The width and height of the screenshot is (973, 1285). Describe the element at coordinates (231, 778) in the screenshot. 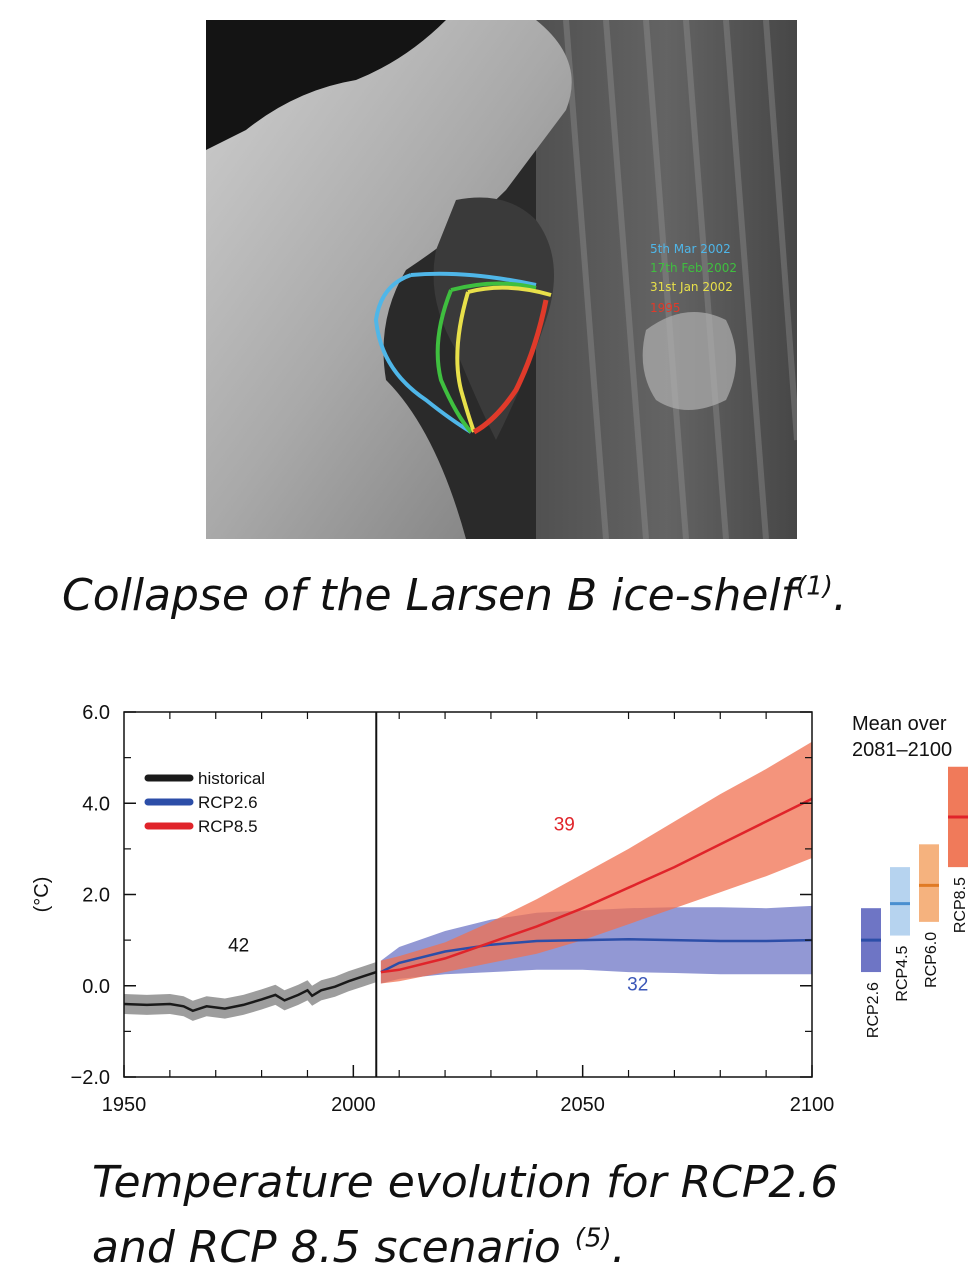

I see `legend-label-historical: historical` at that location.